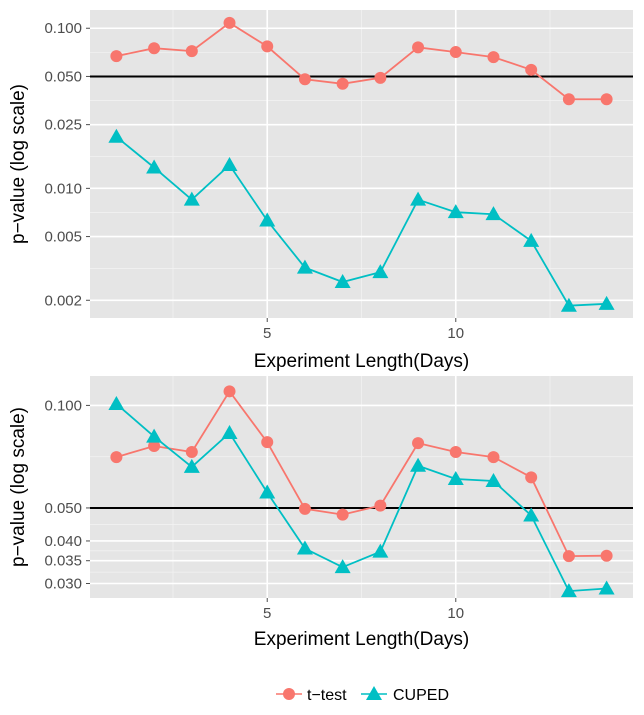 The image size is (644, 715). Describe the element at coordinates (63, 541) in the screenshot. I see `y-tick-label: 0.040` at that location.